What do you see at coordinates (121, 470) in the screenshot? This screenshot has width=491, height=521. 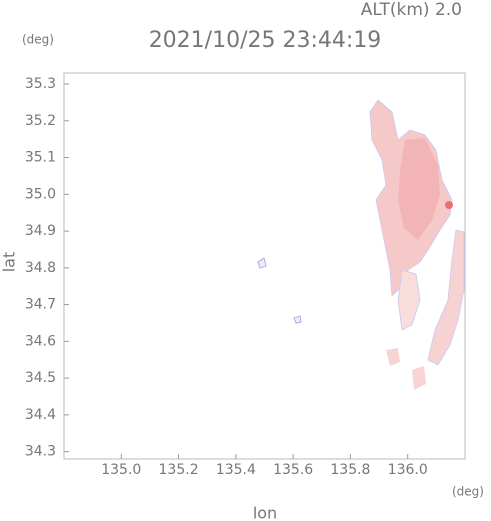 I see `x-tick-label: 135.0` at bounding box center [121, 470].